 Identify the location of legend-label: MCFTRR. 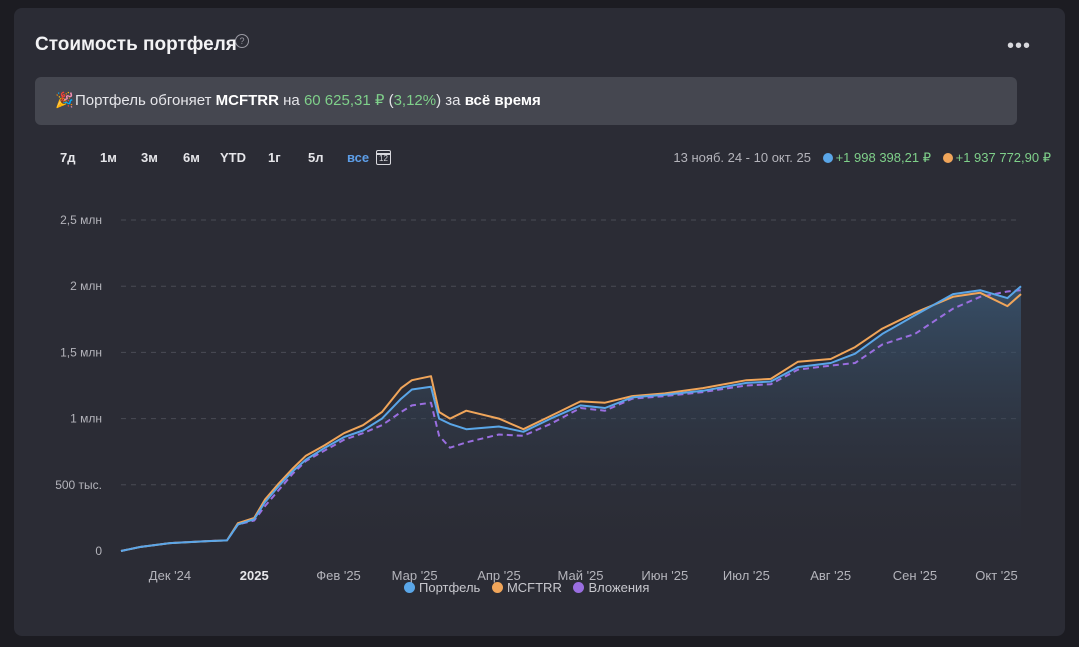
(534, 587).